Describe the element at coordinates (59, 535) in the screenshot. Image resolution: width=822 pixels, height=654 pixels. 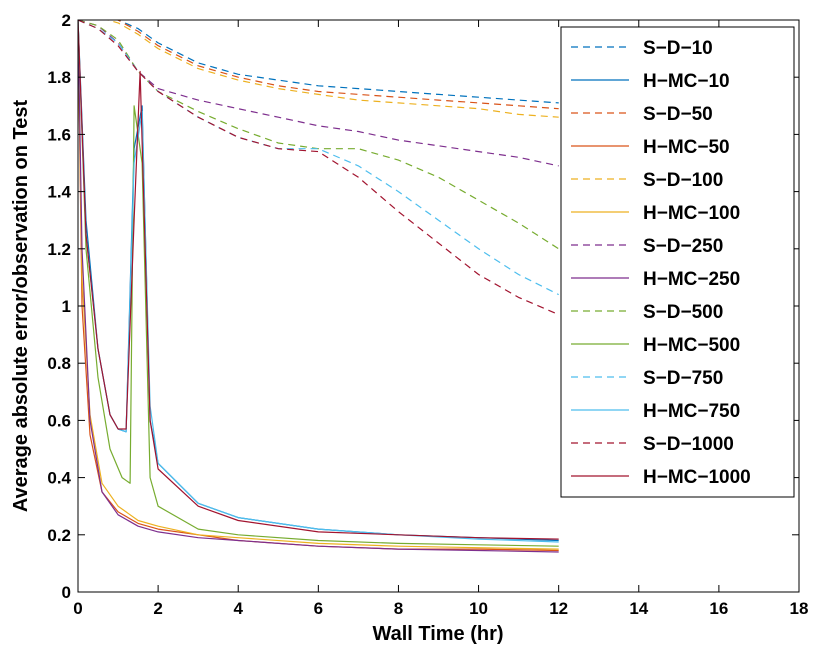
I see `y-tick-label: 0.2` at that location.